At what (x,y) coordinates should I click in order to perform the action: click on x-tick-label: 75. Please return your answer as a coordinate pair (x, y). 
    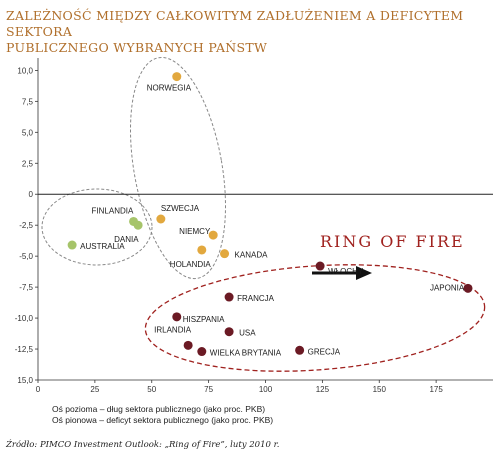
    Looking at the image, I should click on (208, 389).